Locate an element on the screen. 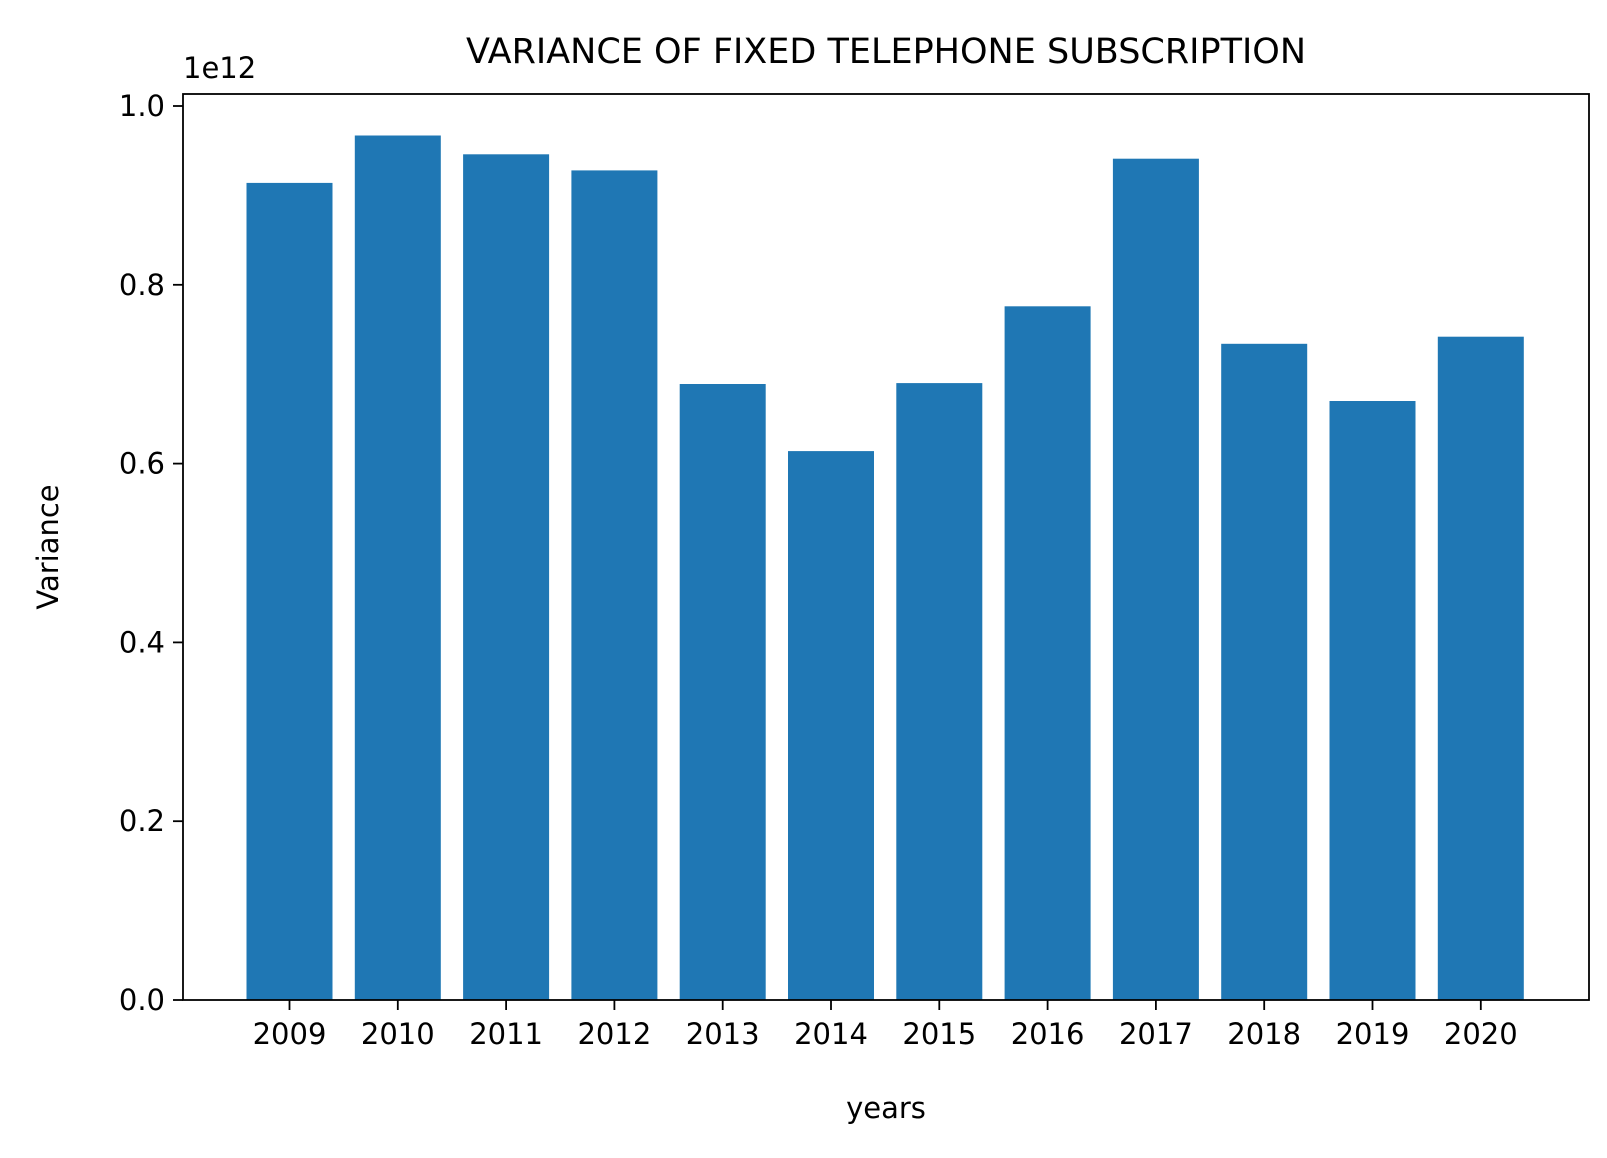  bar-2012 is located at coordinates (614, 585).